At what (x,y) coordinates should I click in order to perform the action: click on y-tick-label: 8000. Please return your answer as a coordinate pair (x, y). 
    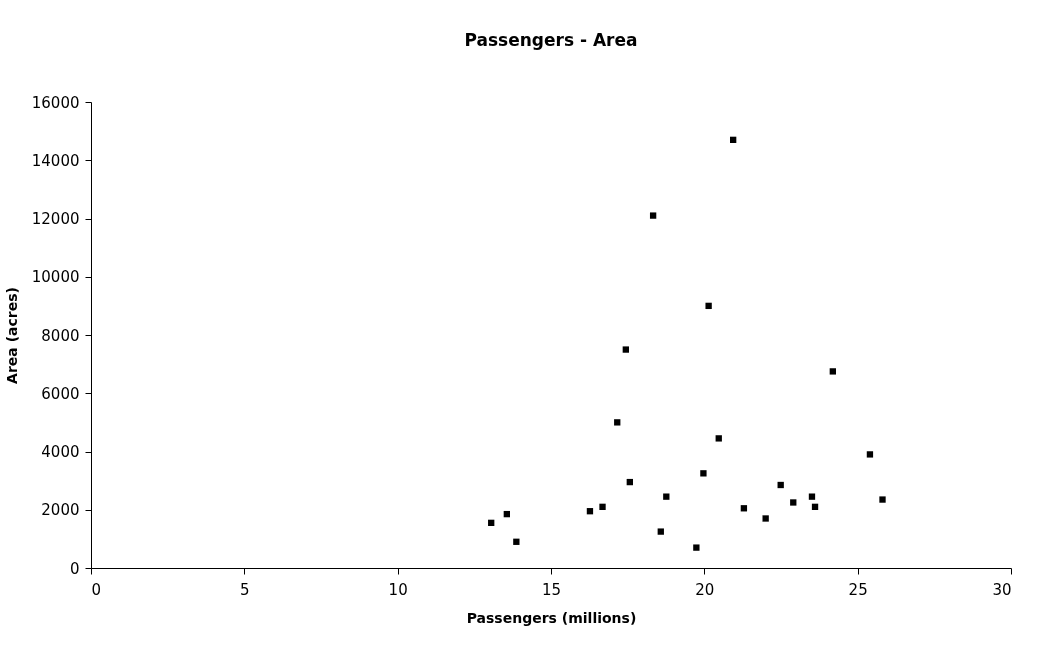
    Looking at the image, I should click on (60, 335).